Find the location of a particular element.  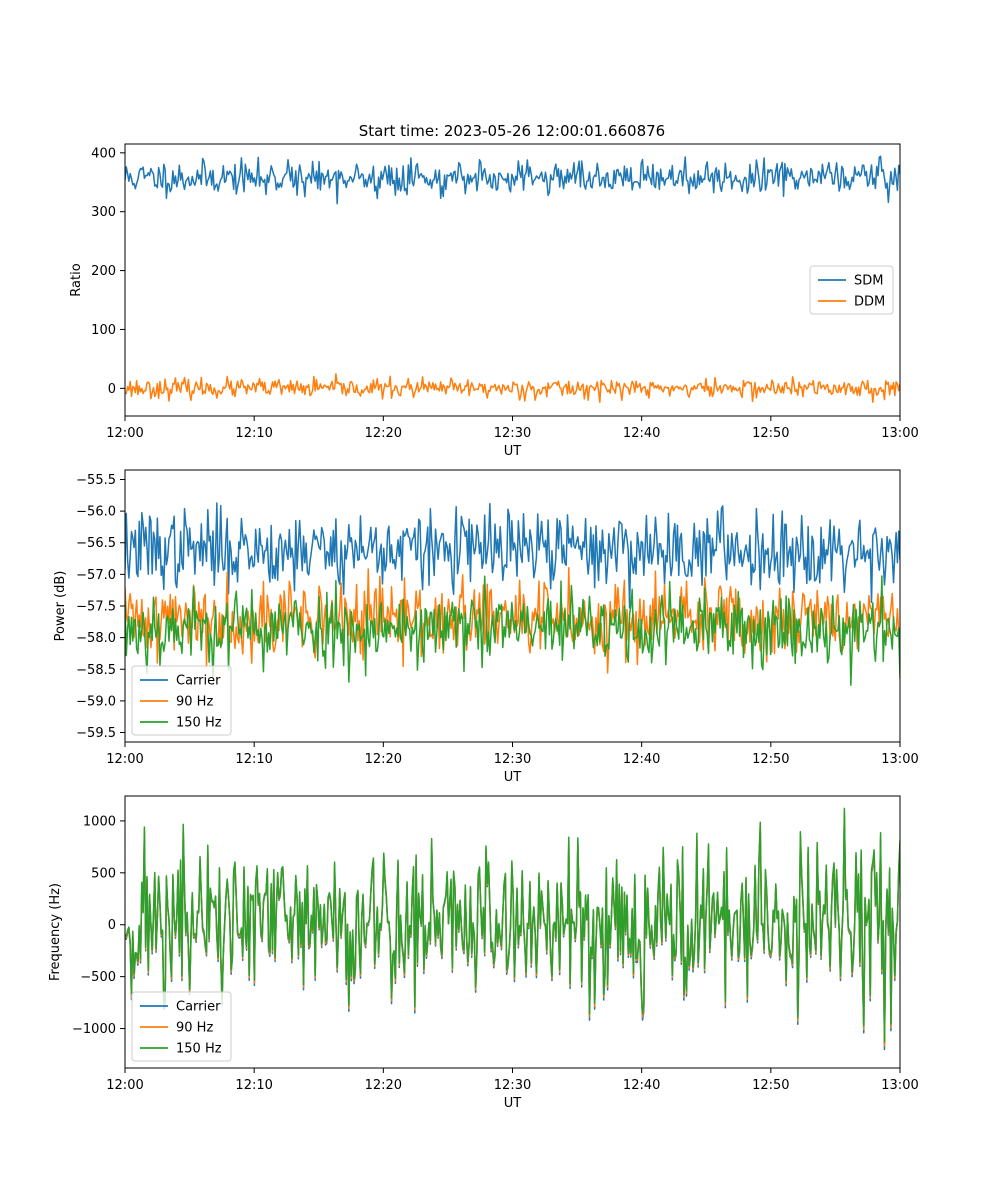

frequency-x-axis-label: UT is located at coordinates (513, 1103).